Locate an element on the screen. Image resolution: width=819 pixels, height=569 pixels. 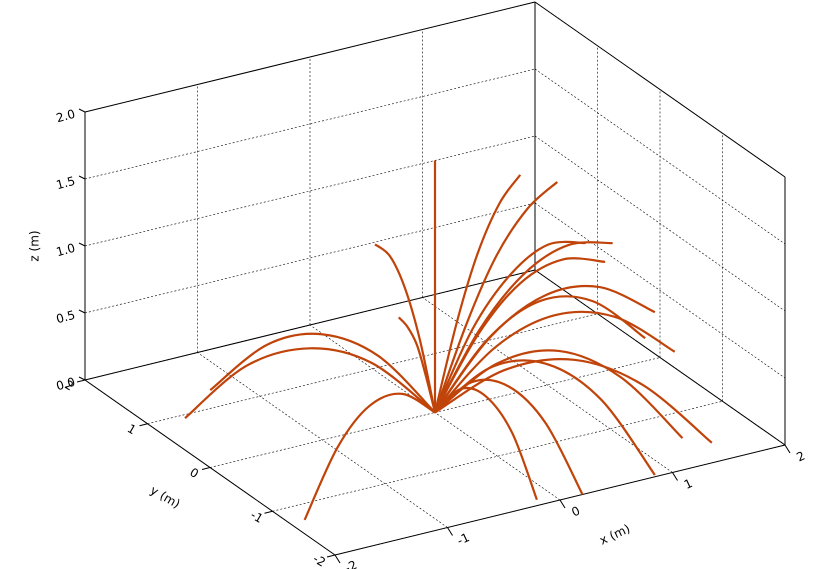
x-tick-label: -1 is located at coordinates (463, 539).